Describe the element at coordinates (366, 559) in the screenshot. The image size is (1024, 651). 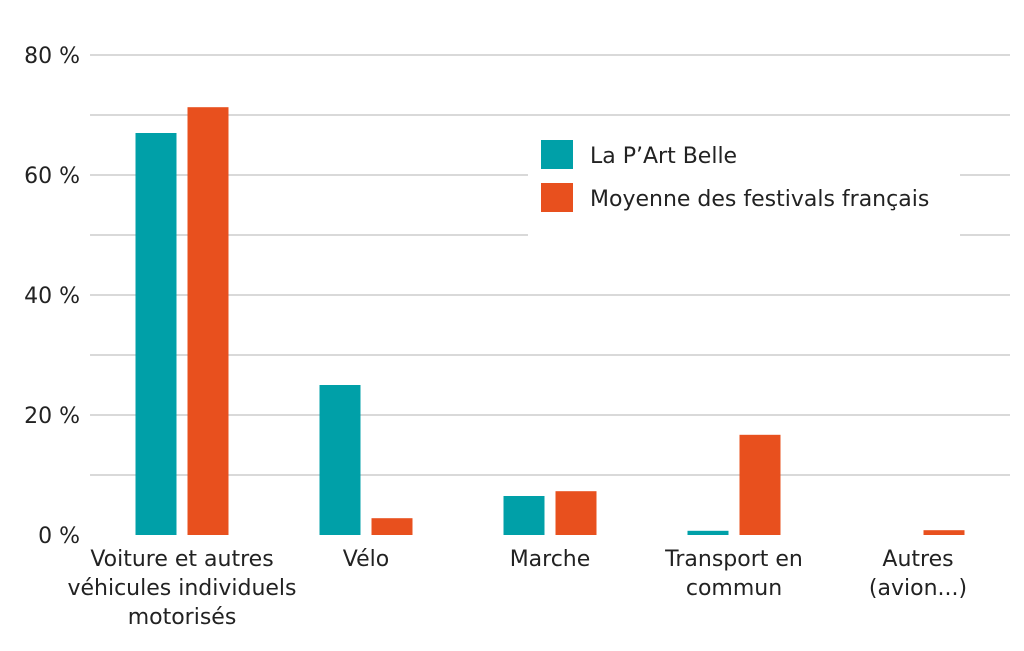
I see `x-category-label: Vélo` at that location.